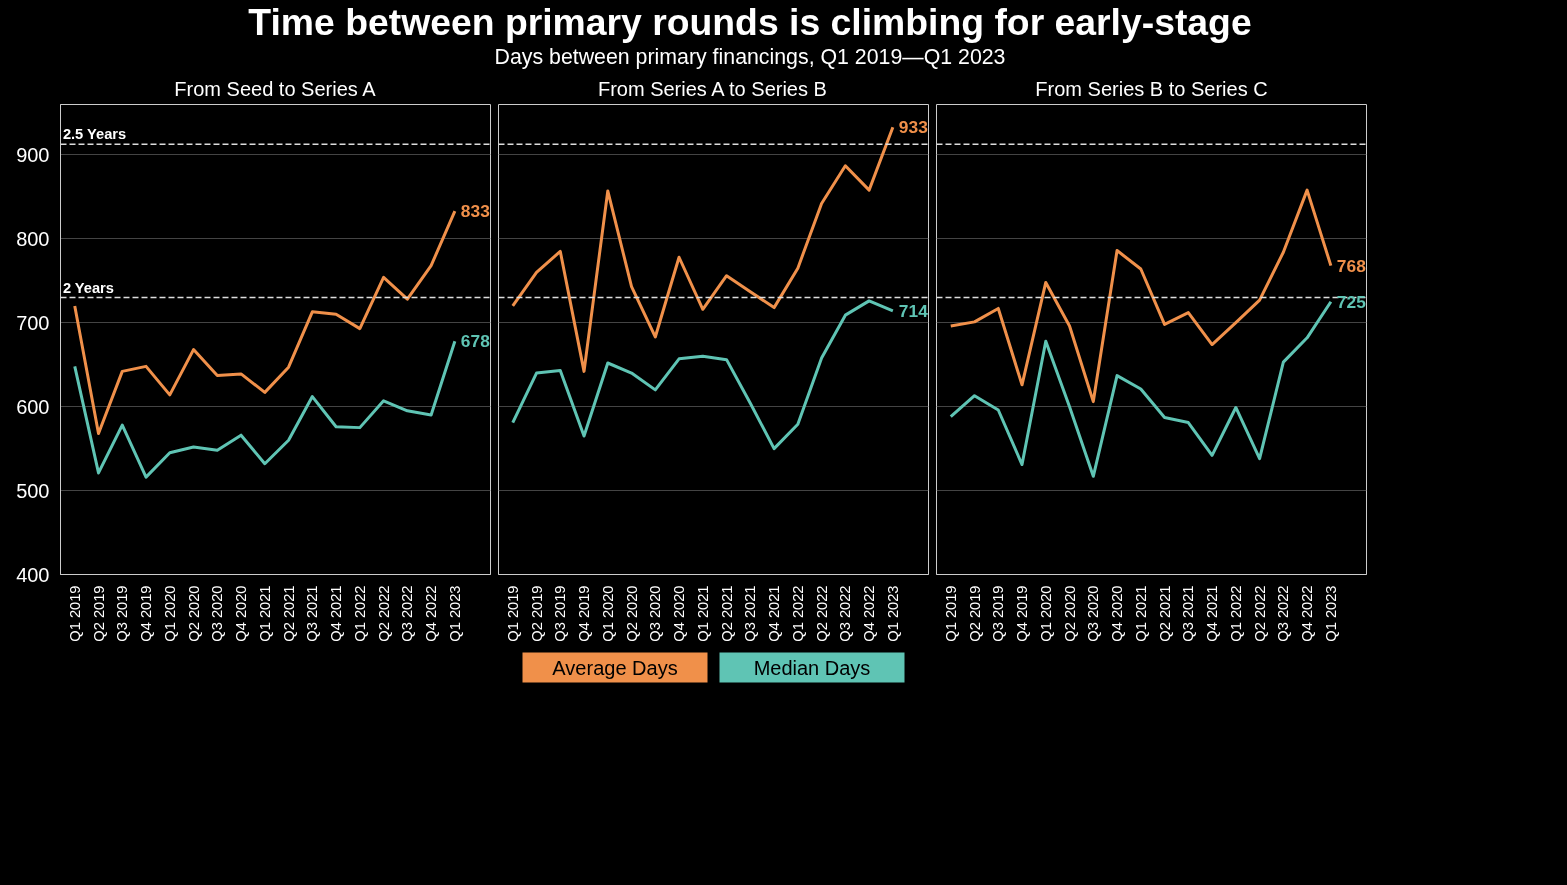 This screenshot has width=1567, height=885. What do you see at coordinates (88, 287) in the screenshot?
I see `ref-line-label: 2 Years` at bounding box center [88, 287].